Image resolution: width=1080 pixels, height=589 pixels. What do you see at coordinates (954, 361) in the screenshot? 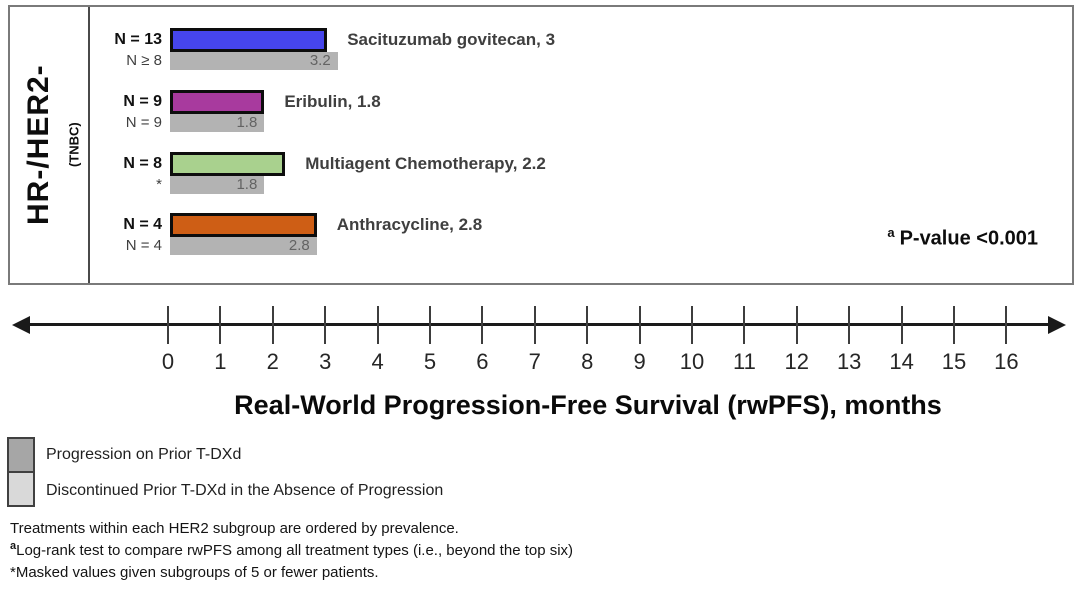
I see `axis-tick-label: 15` at bounding box center [954, 361].